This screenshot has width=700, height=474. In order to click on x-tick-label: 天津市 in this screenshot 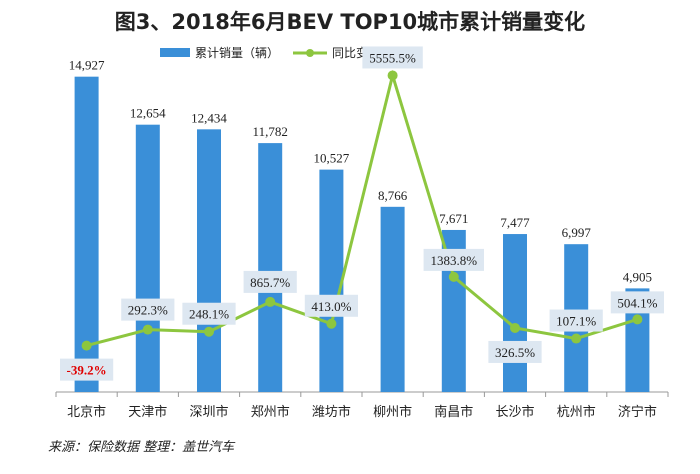, I will do `click(147, 412)`.